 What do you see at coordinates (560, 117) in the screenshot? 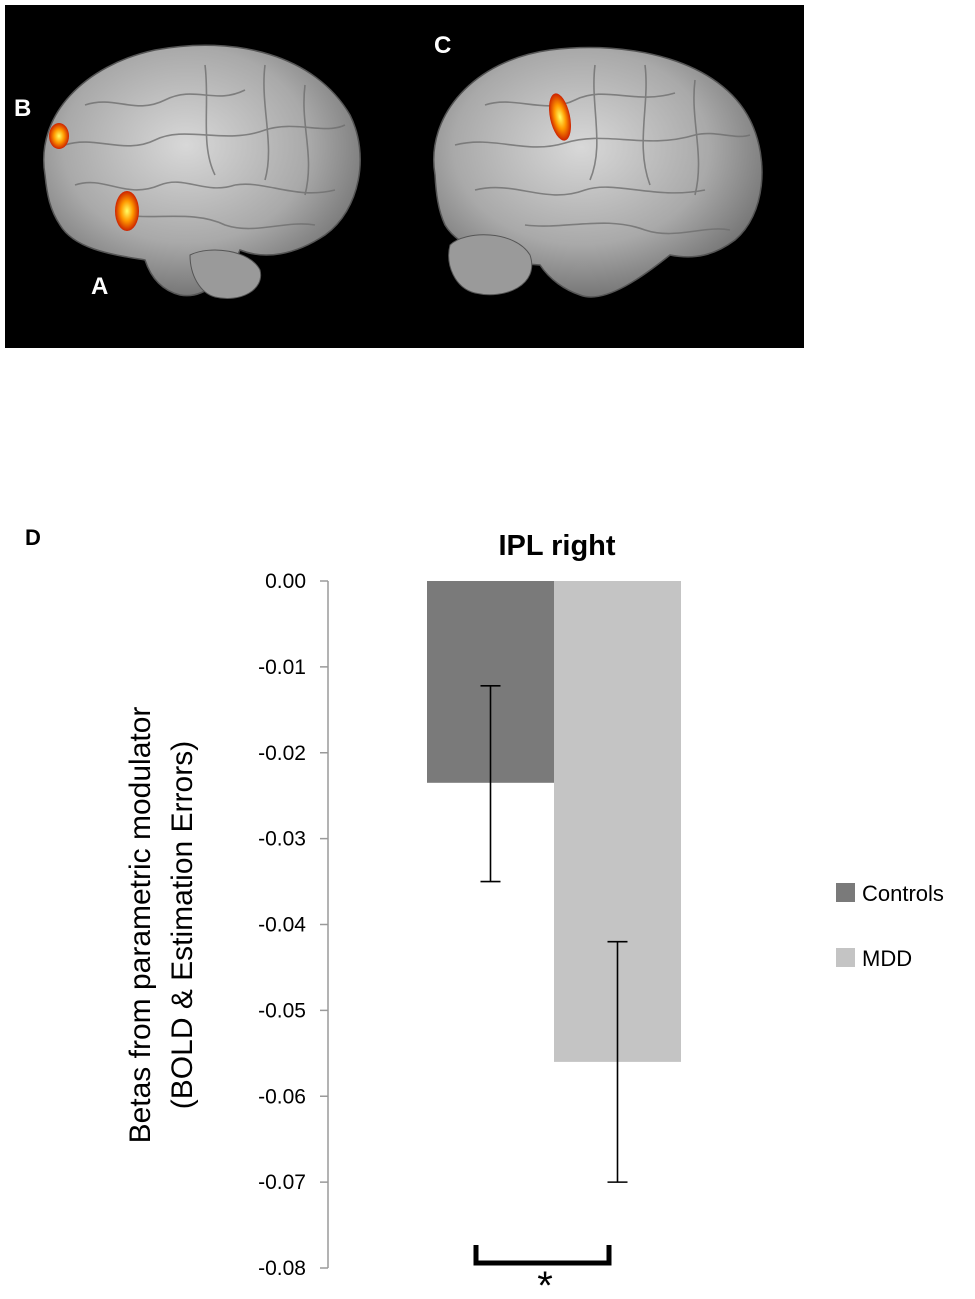
I see `activation-blob-c` at bounding box center [560, 117].